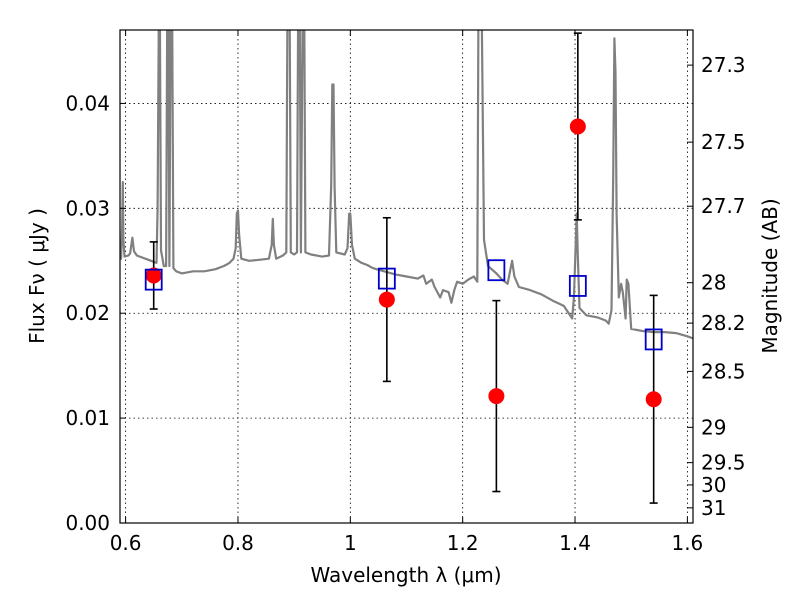 The width and height of the screenshot is (800, 600). I want to click on x-tick-label: 1.4, so click(575, 543).